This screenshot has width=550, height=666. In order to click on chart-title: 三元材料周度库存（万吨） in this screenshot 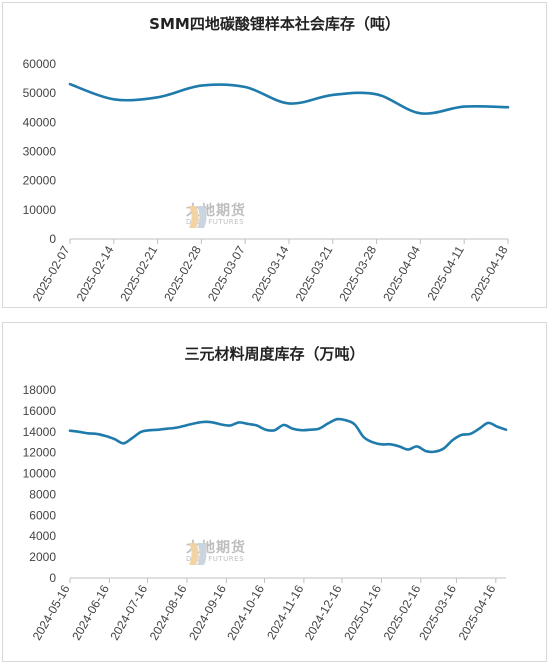, I will do `click(274, 354)`.